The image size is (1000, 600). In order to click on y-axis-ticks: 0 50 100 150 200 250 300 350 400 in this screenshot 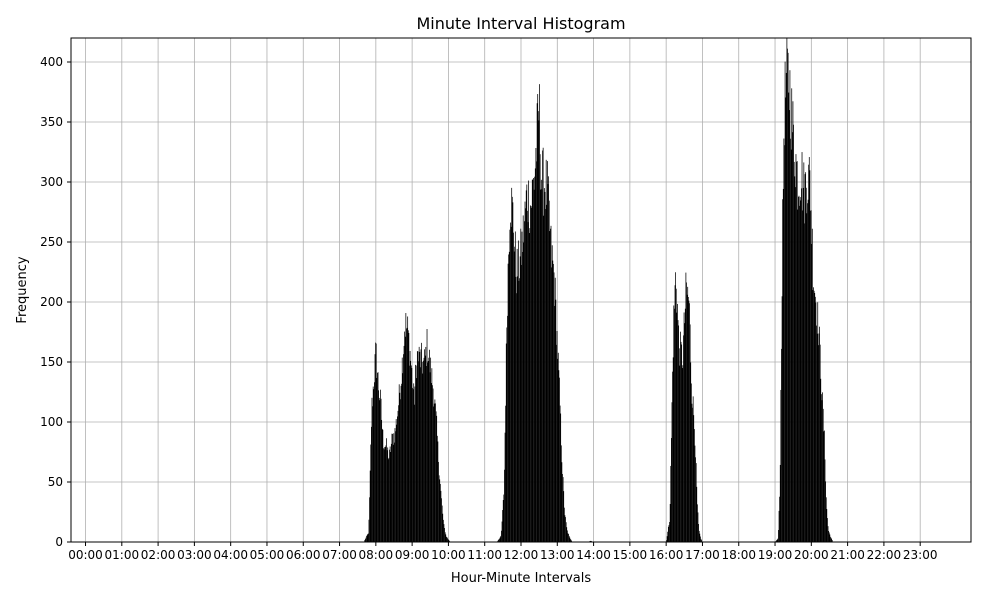, I will do `click(55, 302)`.